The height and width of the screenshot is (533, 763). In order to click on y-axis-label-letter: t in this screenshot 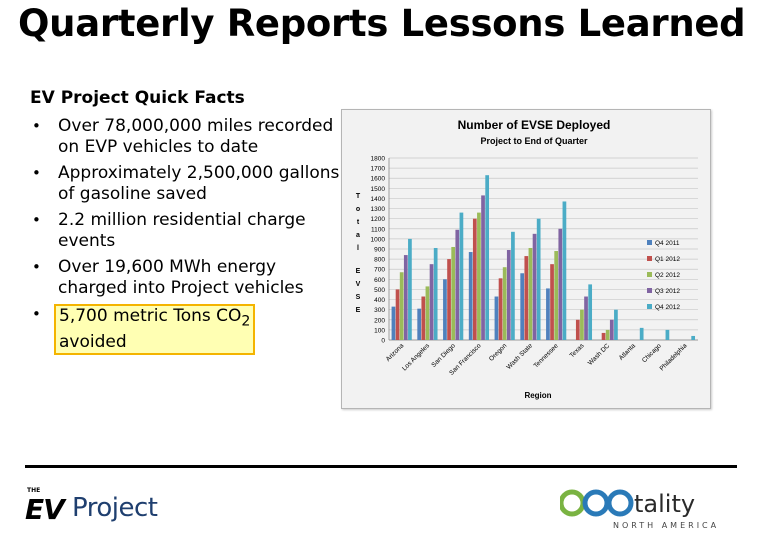, I will do `click(358, 222)`.